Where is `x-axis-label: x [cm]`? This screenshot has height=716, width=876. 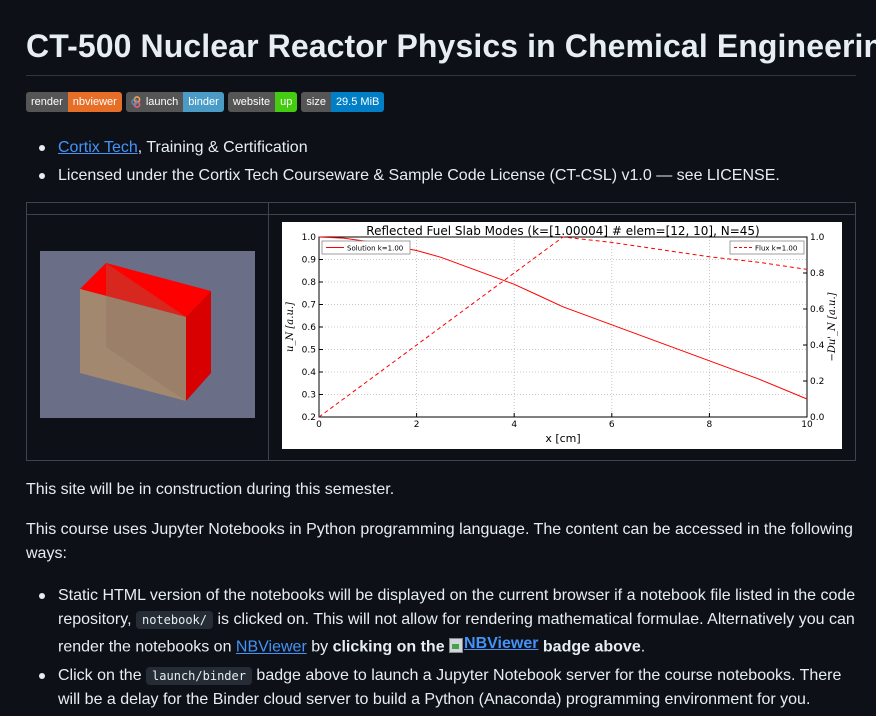
x-axis-label: x [cm] is located at coordinates (562, 438).